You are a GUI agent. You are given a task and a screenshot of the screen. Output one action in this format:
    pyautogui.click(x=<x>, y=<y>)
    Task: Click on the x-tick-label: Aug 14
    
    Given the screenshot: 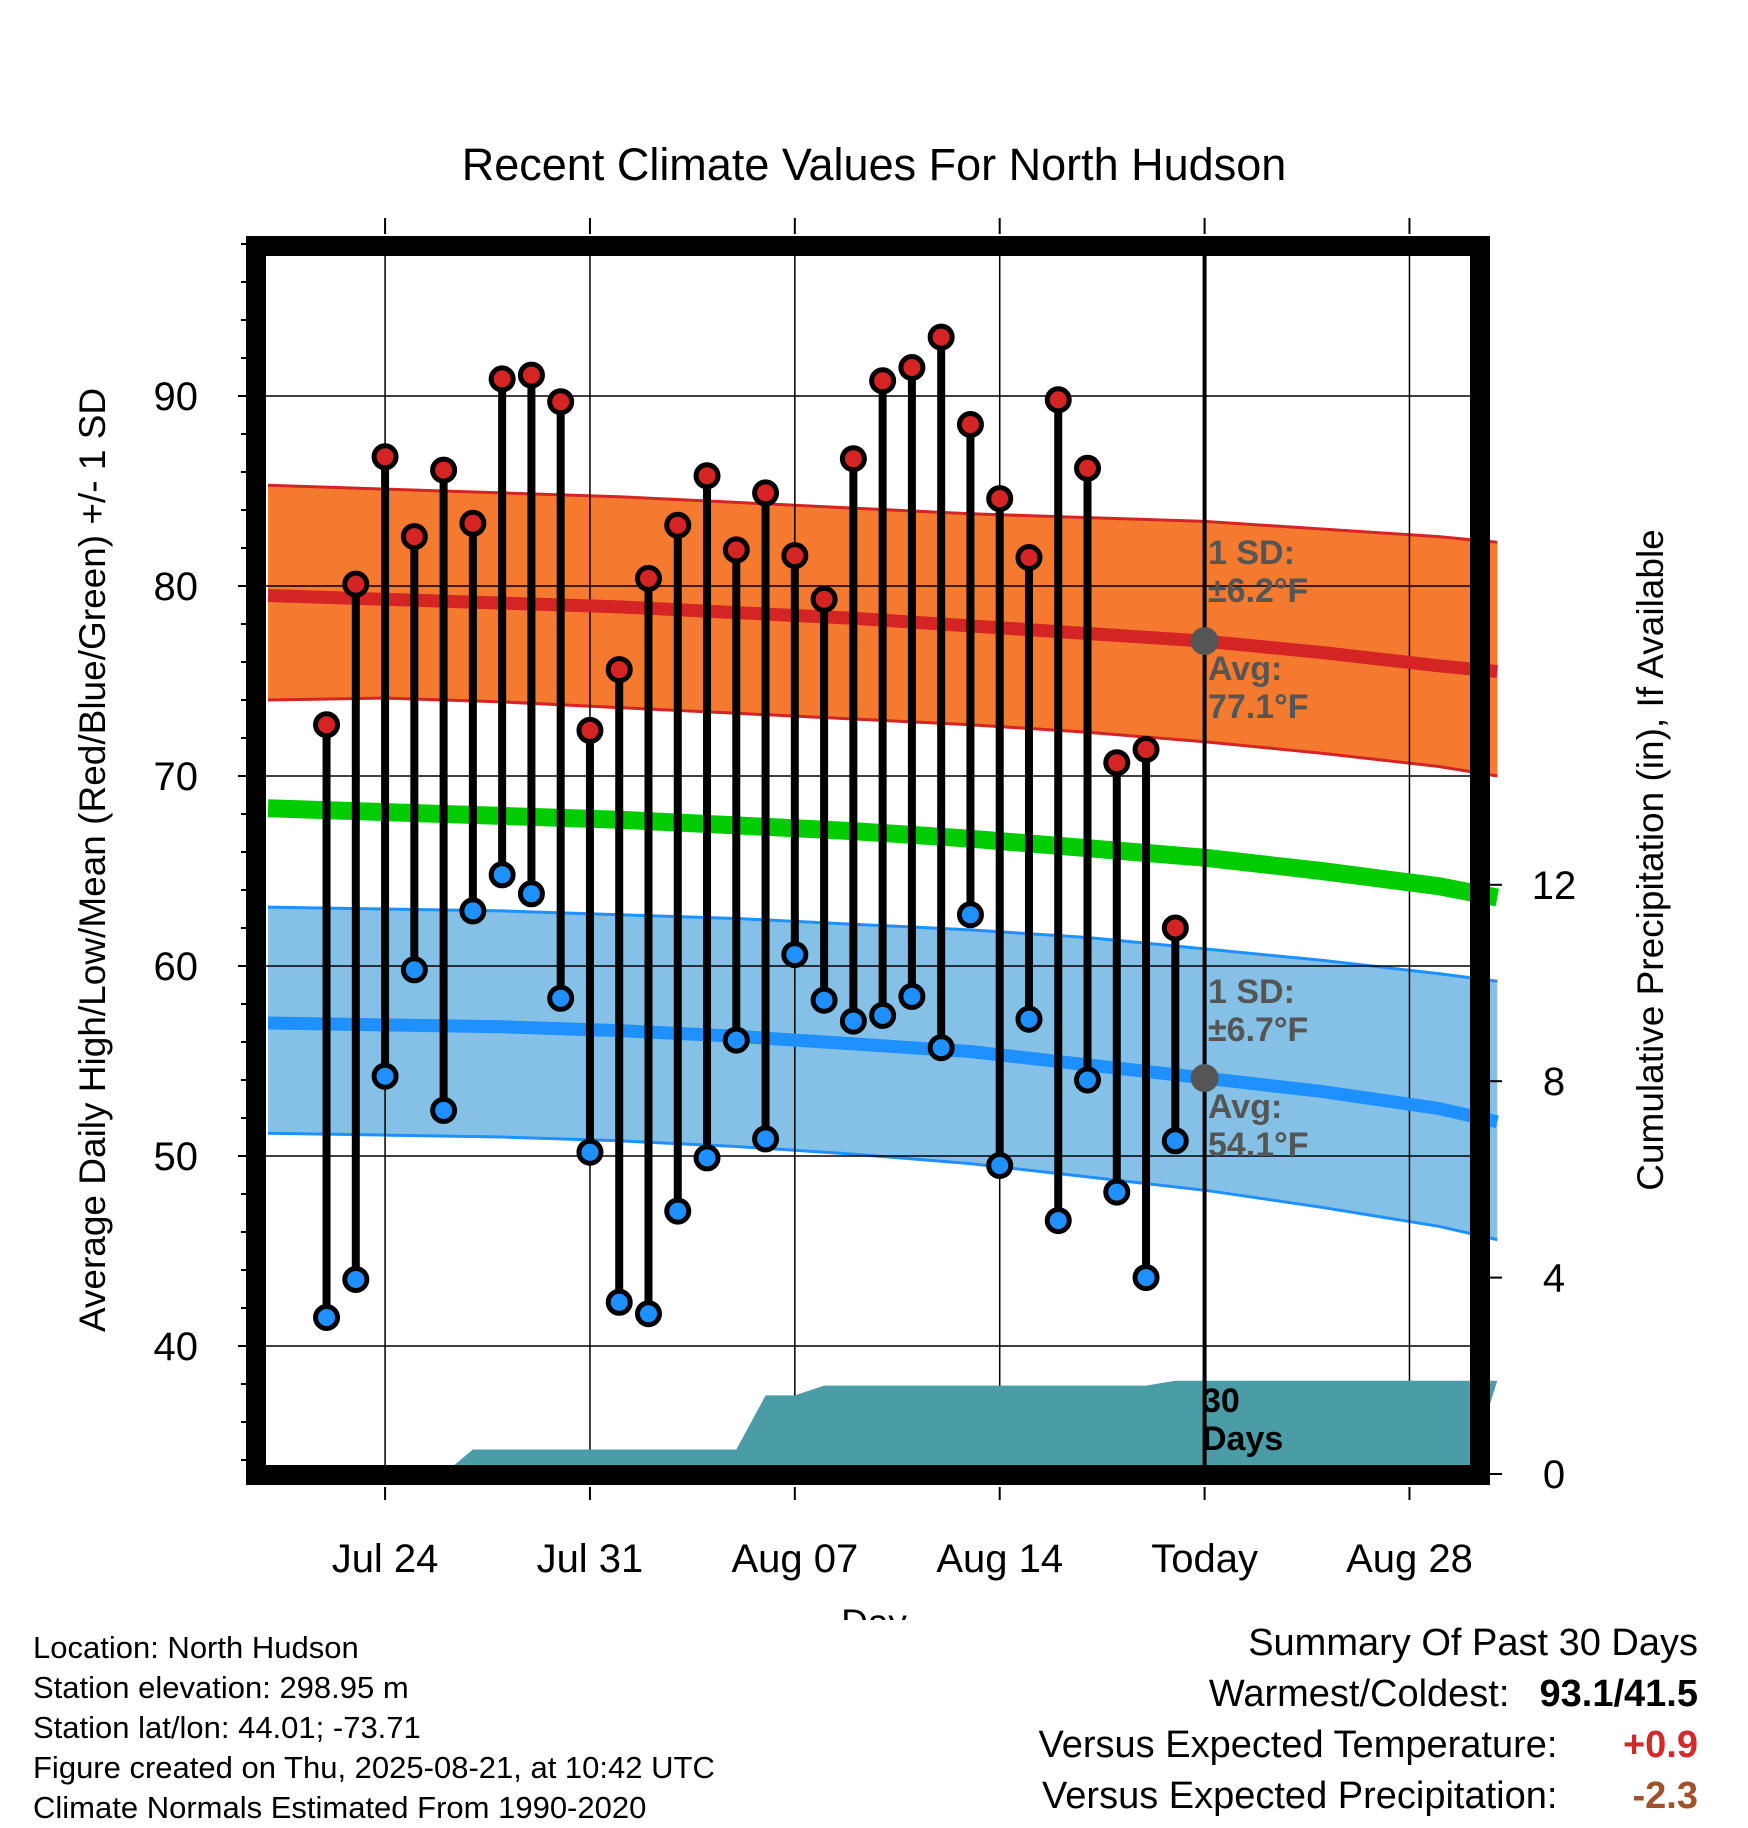 What is the action you would take?
    pyautogui.click(x=999, y=1559)
    